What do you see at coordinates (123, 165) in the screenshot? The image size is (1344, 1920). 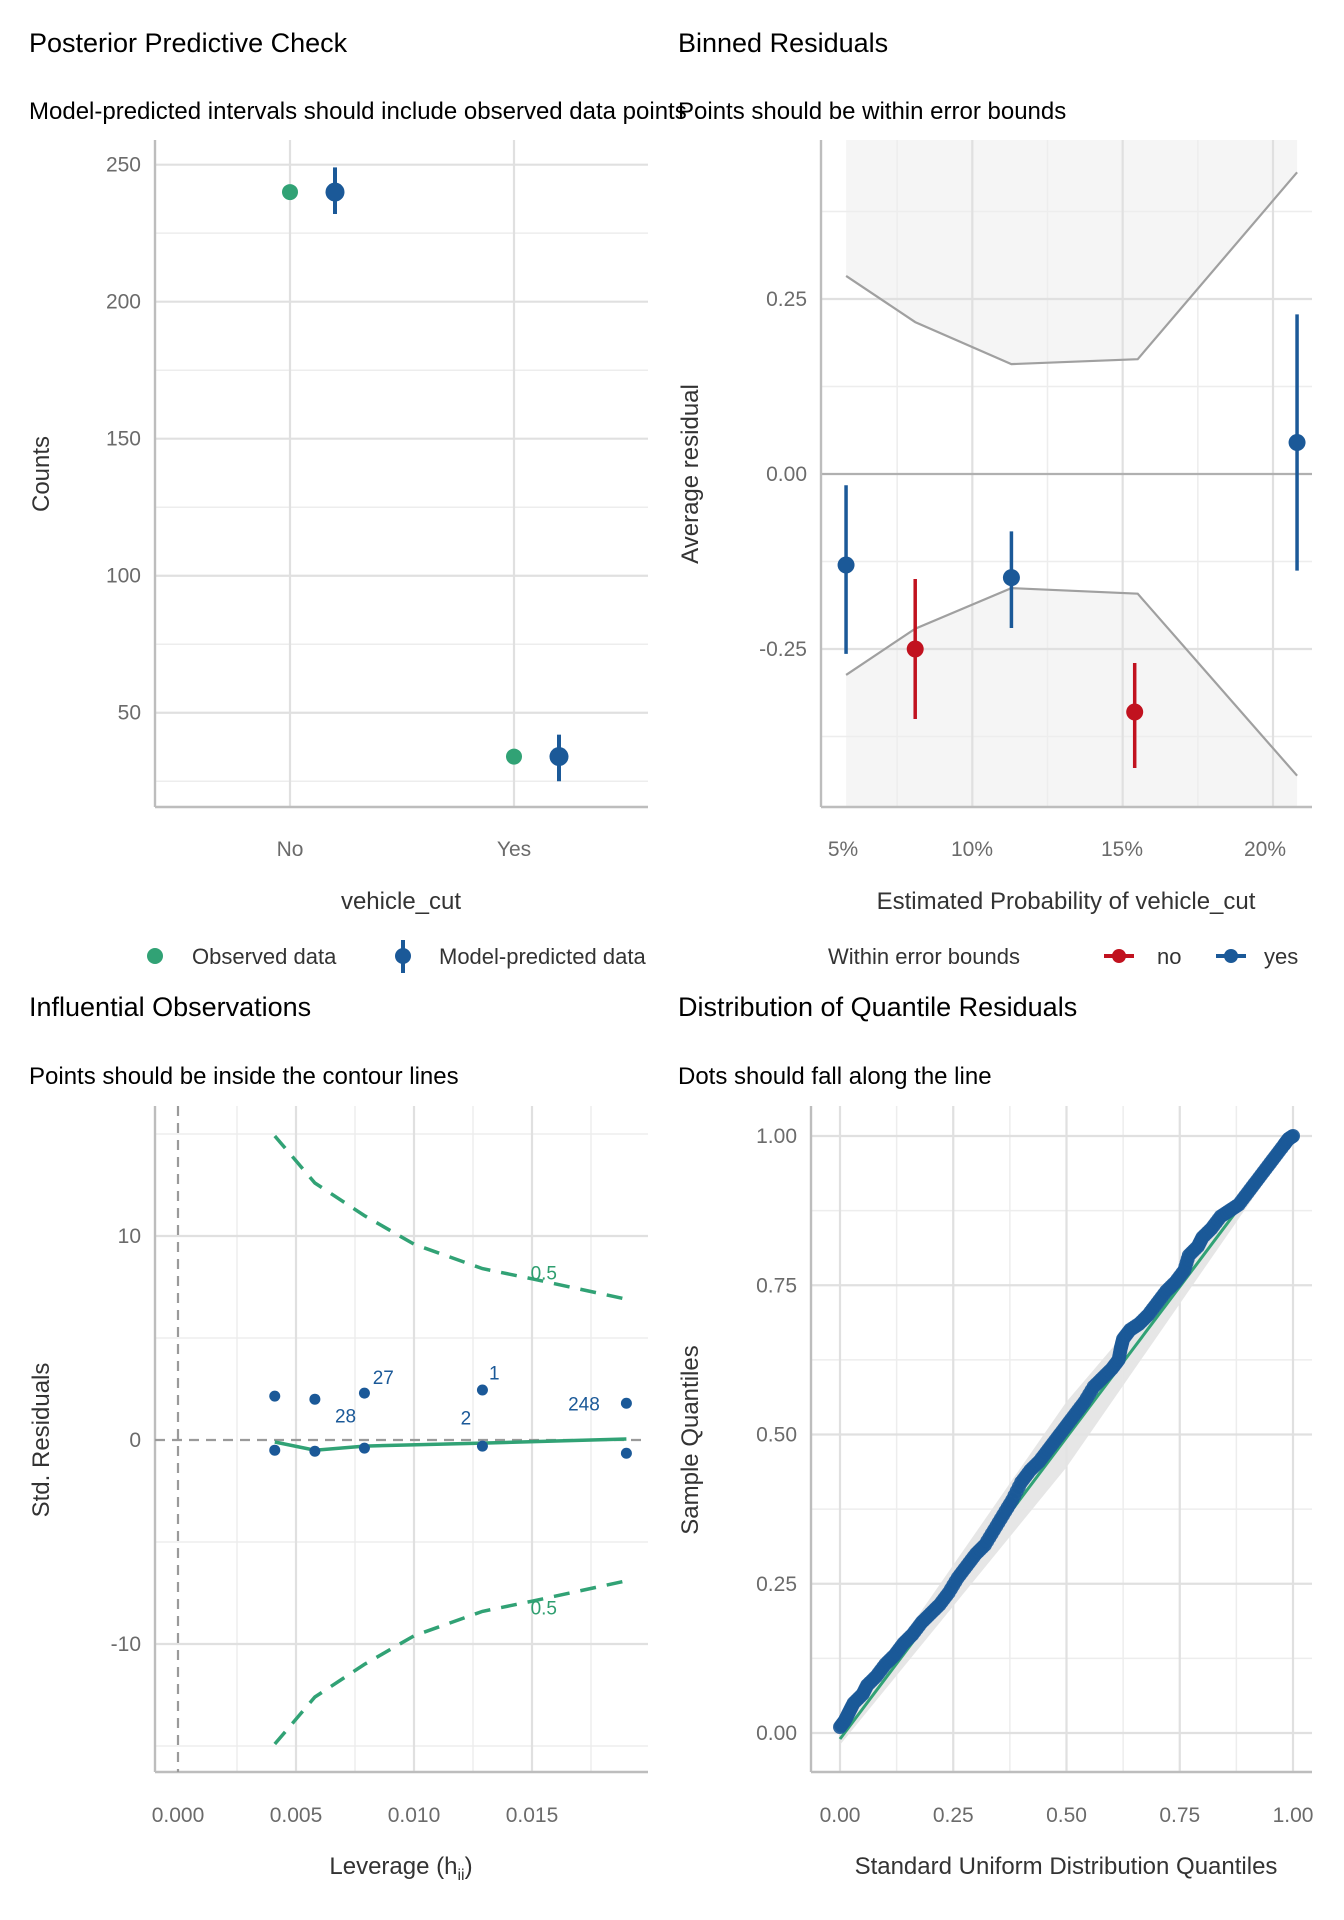 I see `y-tick-label: 250` at bounding box center [123, 165].